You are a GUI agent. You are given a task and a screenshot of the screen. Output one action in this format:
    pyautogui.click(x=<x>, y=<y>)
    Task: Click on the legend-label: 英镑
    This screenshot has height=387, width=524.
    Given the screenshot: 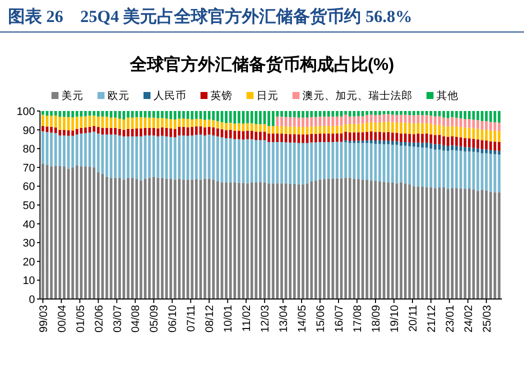 What is the action you would take?
    pyautogui.click(x=221, y=95)
    